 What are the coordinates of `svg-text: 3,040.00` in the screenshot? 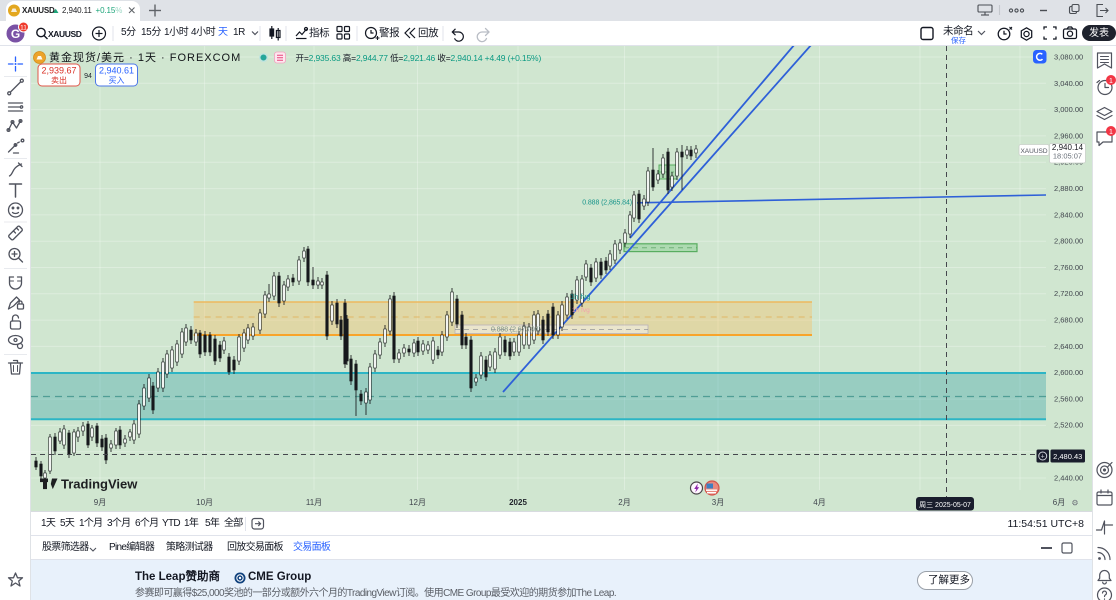 It's located at (1068, 83).